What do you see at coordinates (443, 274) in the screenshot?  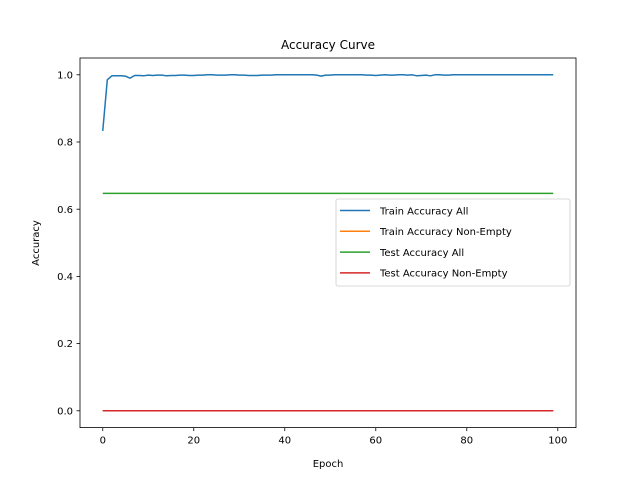 I see `legend-label: Test Accuracy Non-Empty` at bounding box center [443, 274].